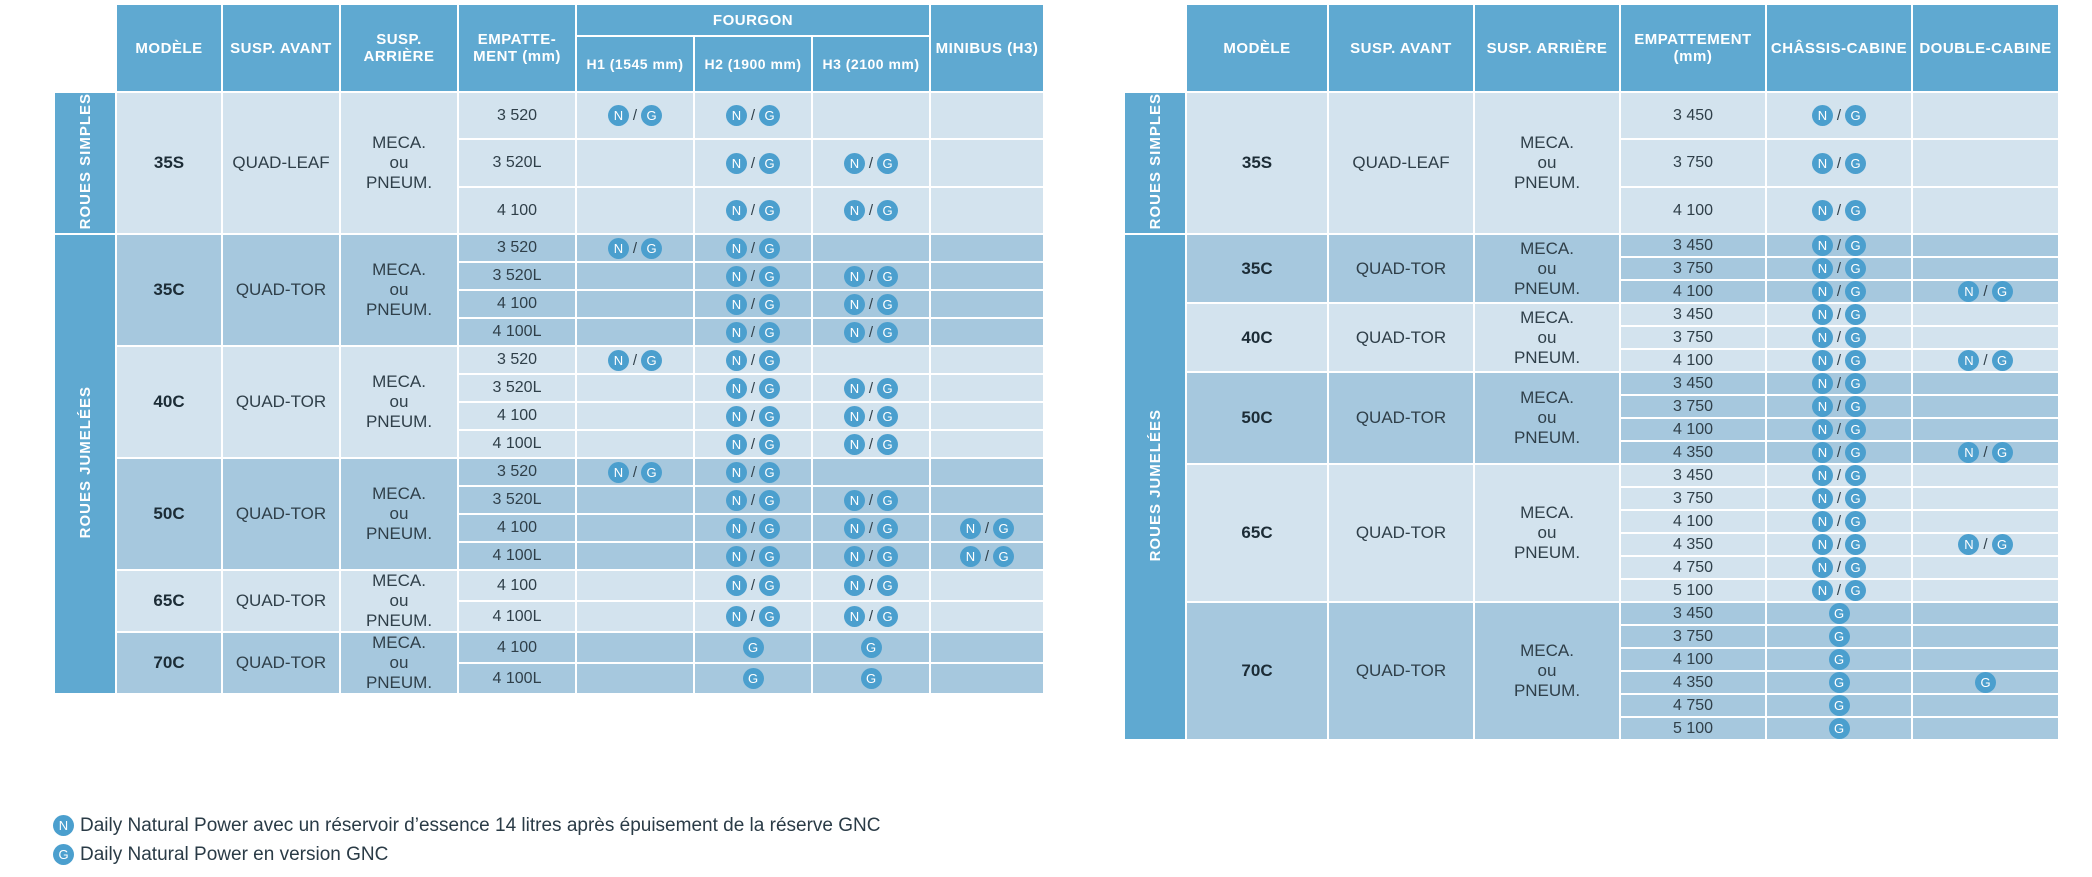 This screenshot has height=877, width=2092. Describe the element at coordinates (85, 48) in the screenshot. I see `corner-blank` at that location.